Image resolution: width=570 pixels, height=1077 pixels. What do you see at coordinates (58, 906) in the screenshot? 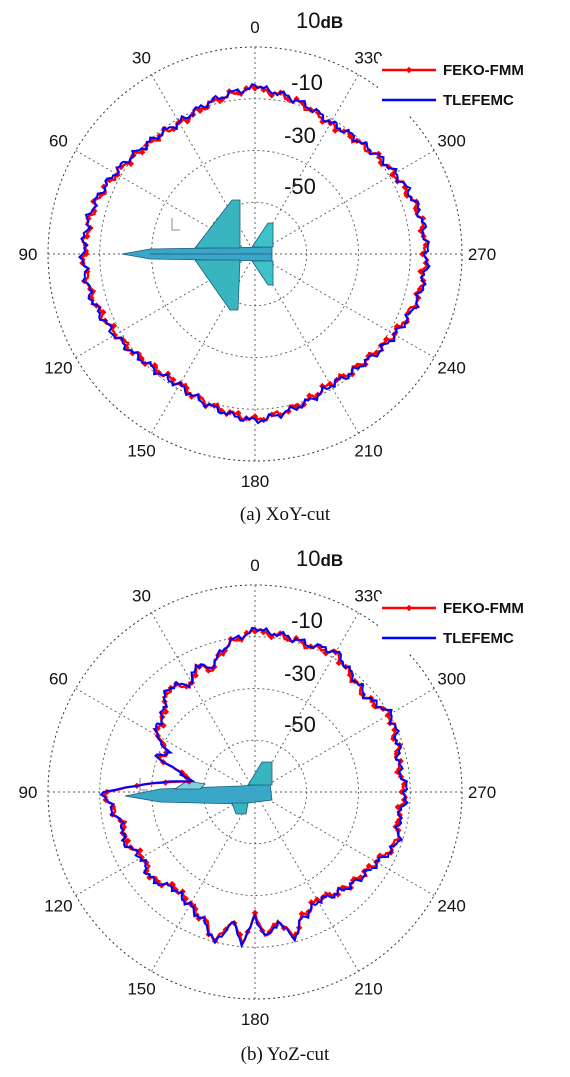
I see `yoz-angle-label-120: 120` at bounding box center [58, 906].